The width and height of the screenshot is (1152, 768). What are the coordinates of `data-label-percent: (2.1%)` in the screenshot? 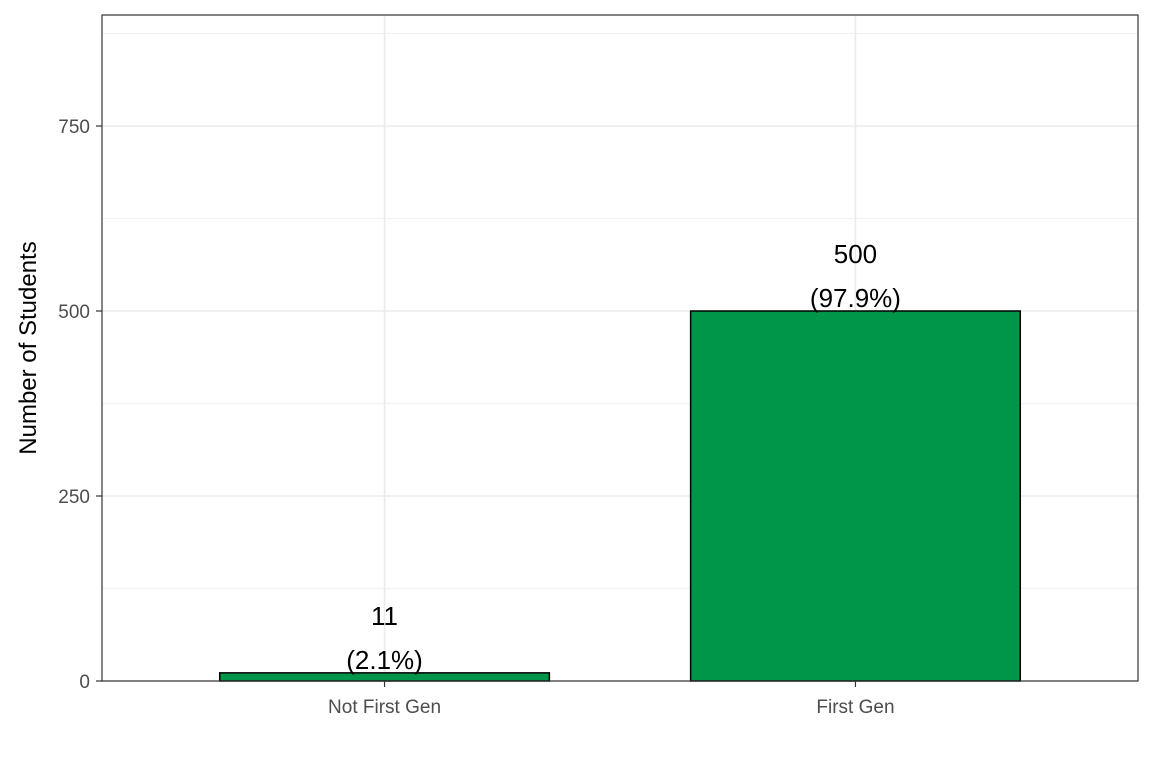 It's located at (384, 660).